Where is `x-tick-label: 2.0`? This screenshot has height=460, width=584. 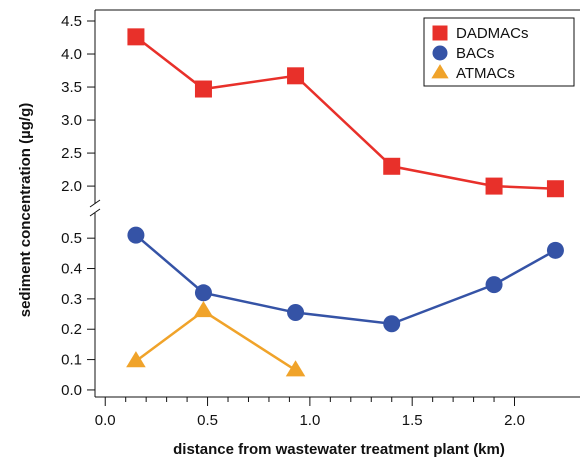
x-tick-label: 2.0 is located at coordinates (514, 420).